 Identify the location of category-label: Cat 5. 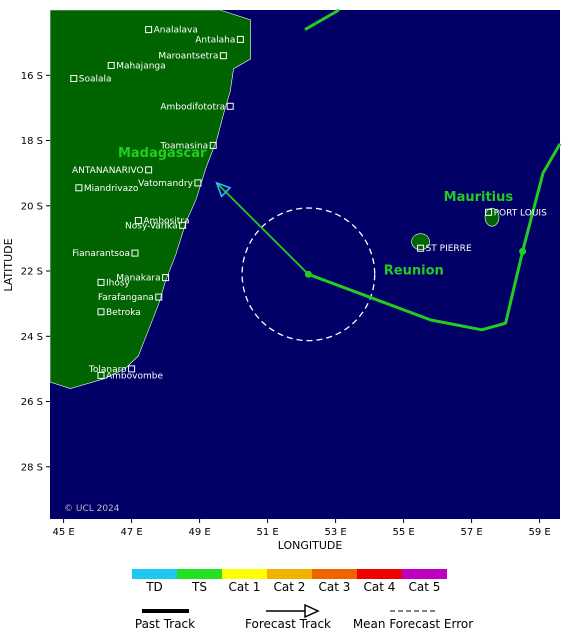
(425, 587).